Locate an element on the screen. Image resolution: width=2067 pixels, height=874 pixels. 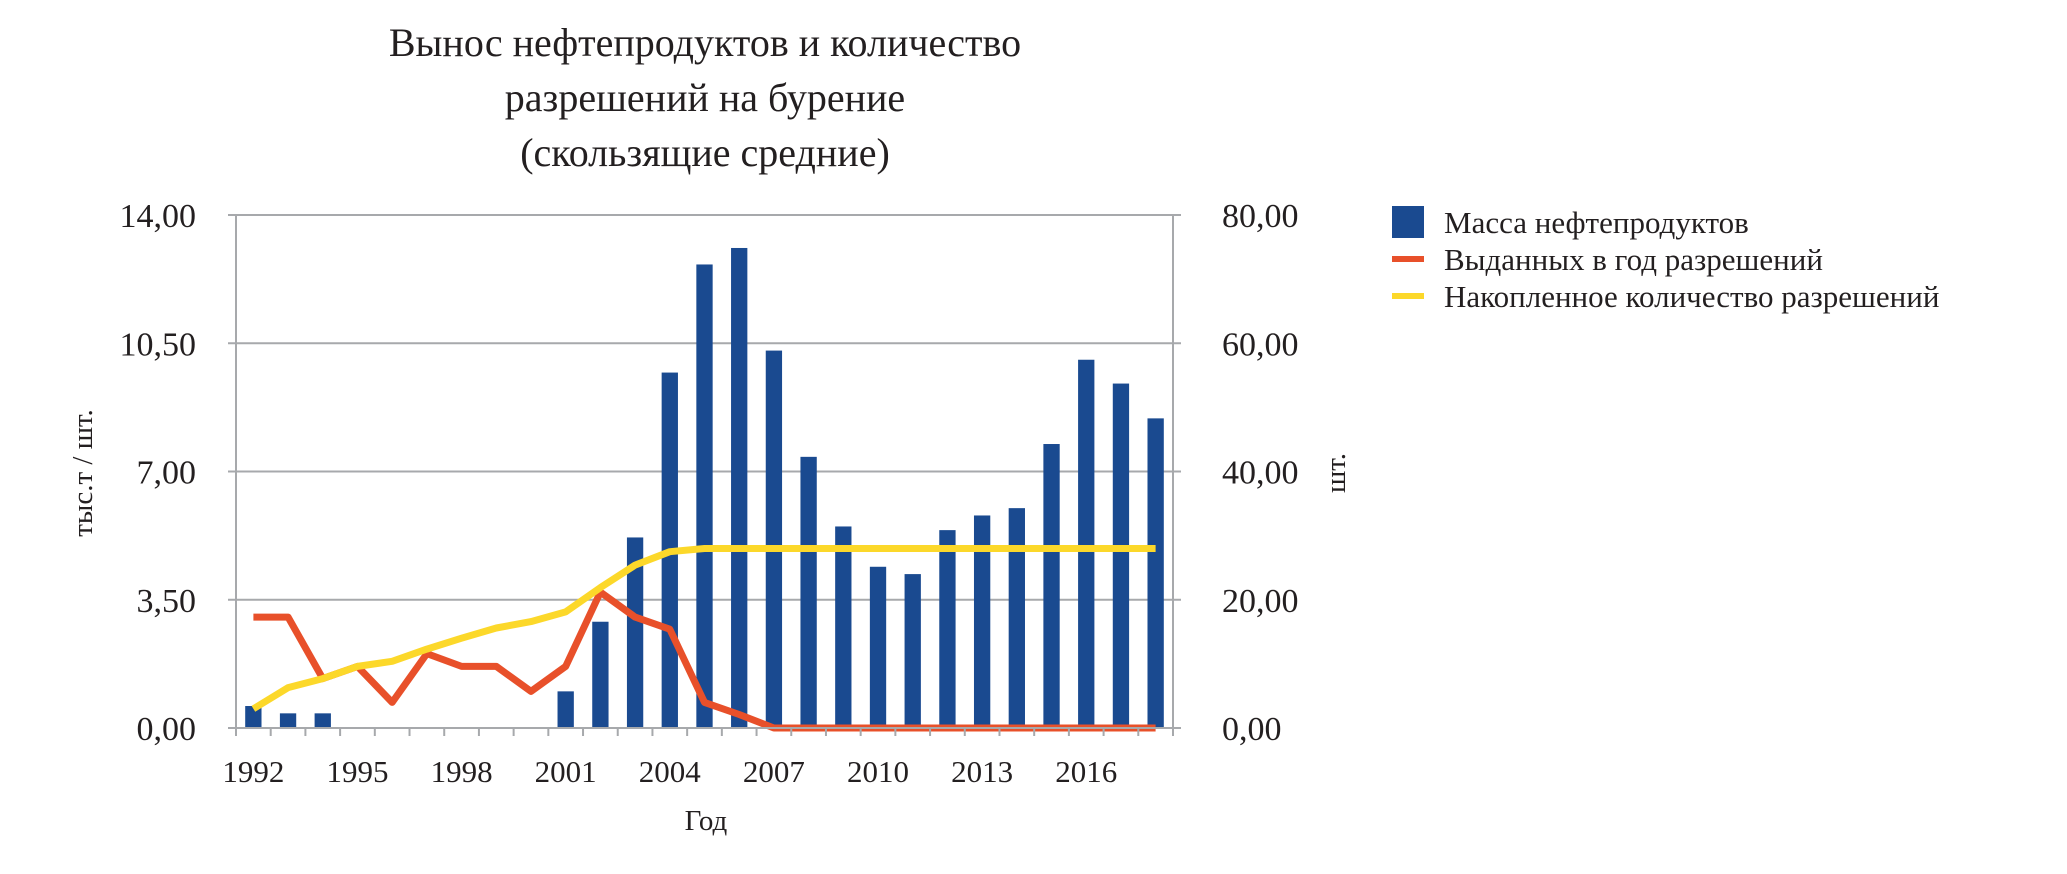
y-right-tick-label: 40,00 is located at coordinates (1260, 473).